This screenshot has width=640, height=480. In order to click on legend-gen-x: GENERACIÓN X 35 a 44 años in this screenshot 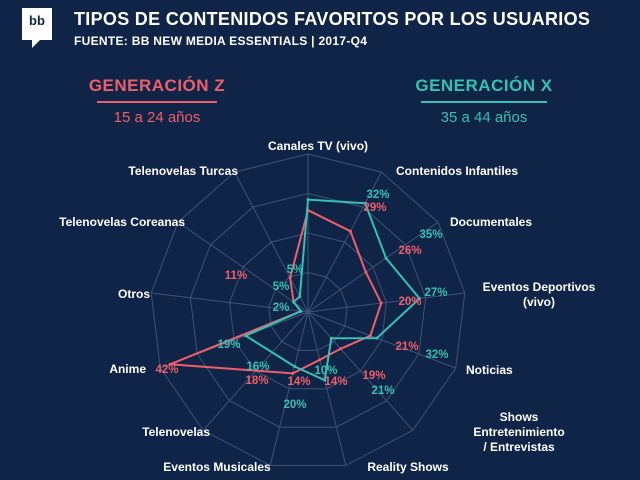, I will do `click(484, 101)`.